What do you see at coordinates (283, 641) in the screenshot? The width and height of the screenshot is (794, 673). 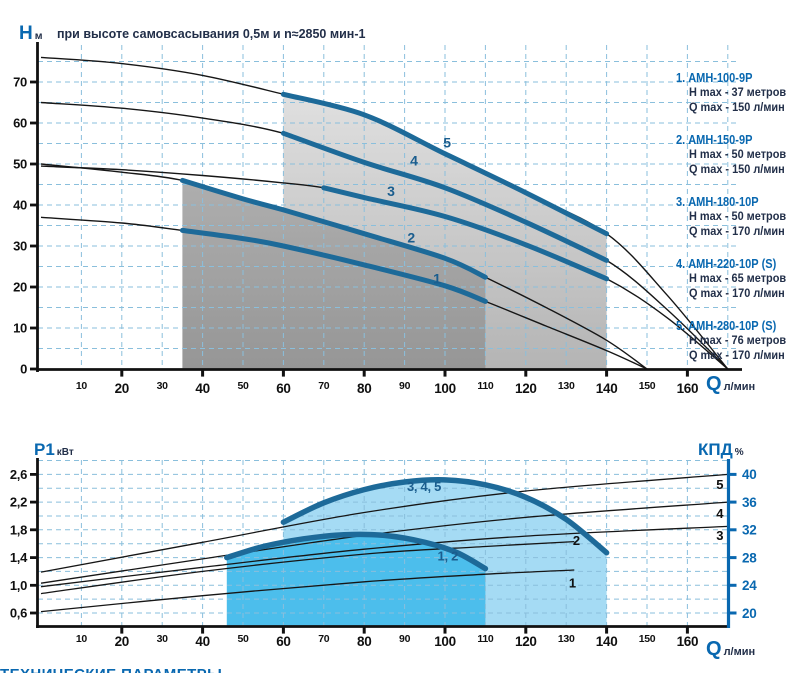 I see `x-tick-label: 60` at bounding box center [283, 641].